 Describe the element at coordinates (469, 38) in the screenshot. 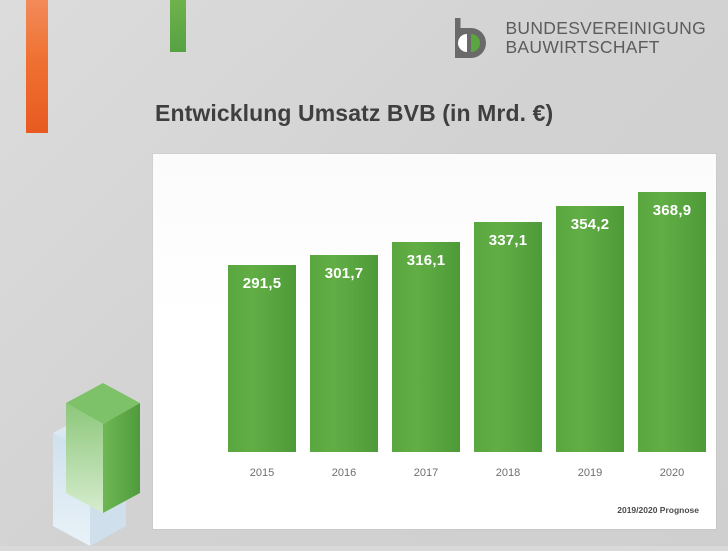

I see `b-monogram-icon` at that location.